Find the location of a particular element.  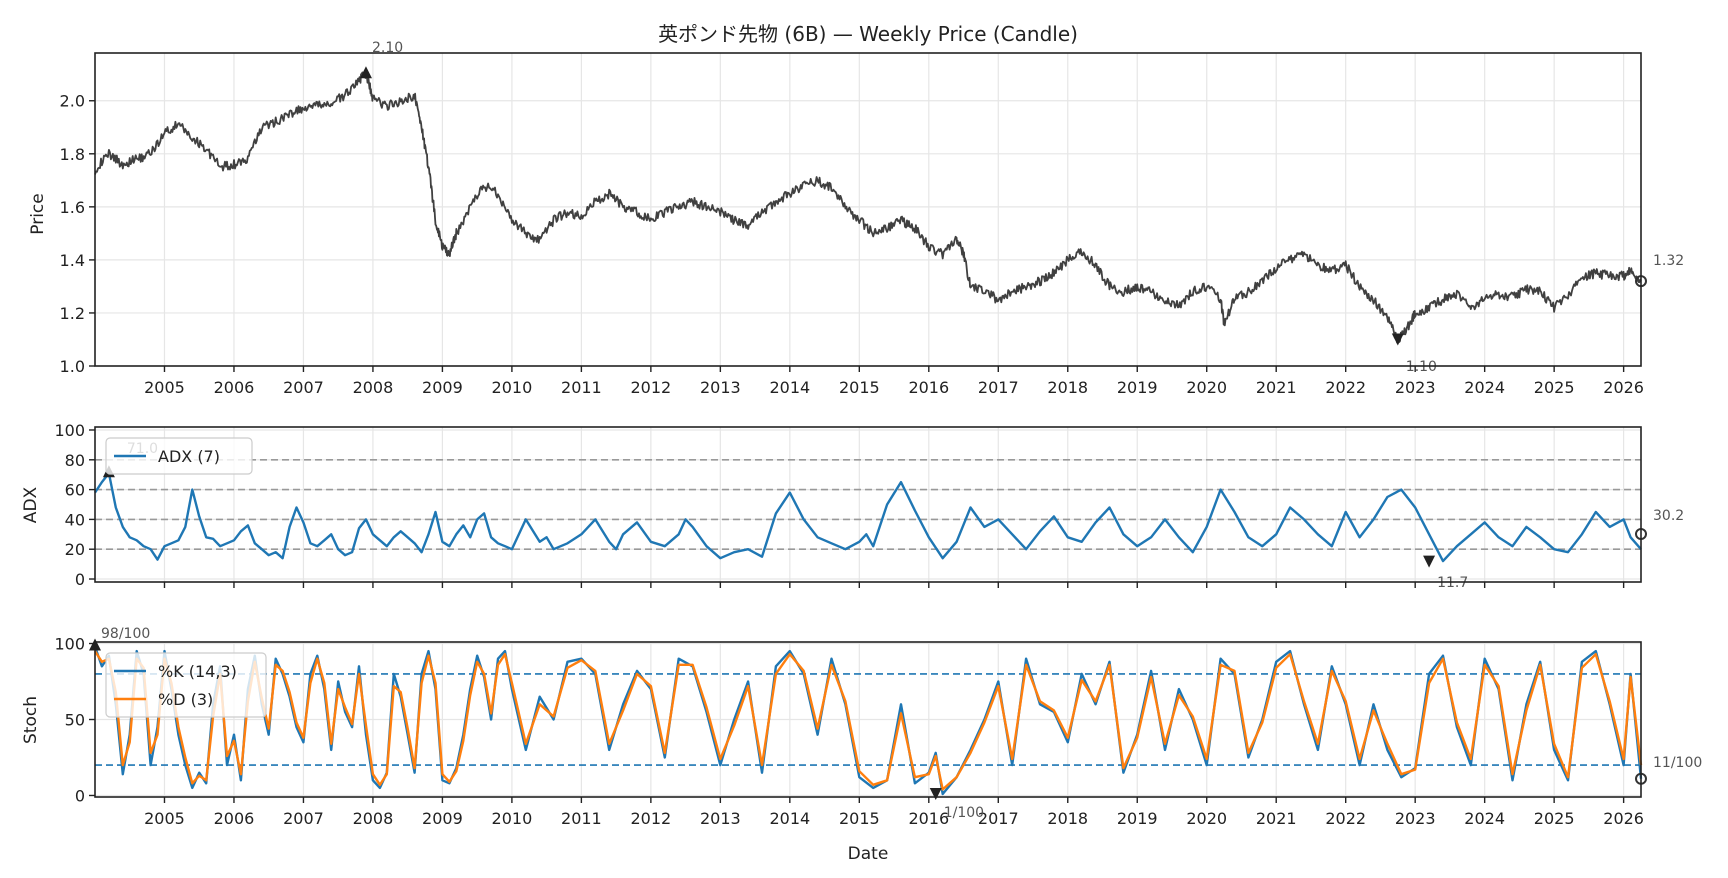

series-line-adx-7- is located at coordinates (867, 517).